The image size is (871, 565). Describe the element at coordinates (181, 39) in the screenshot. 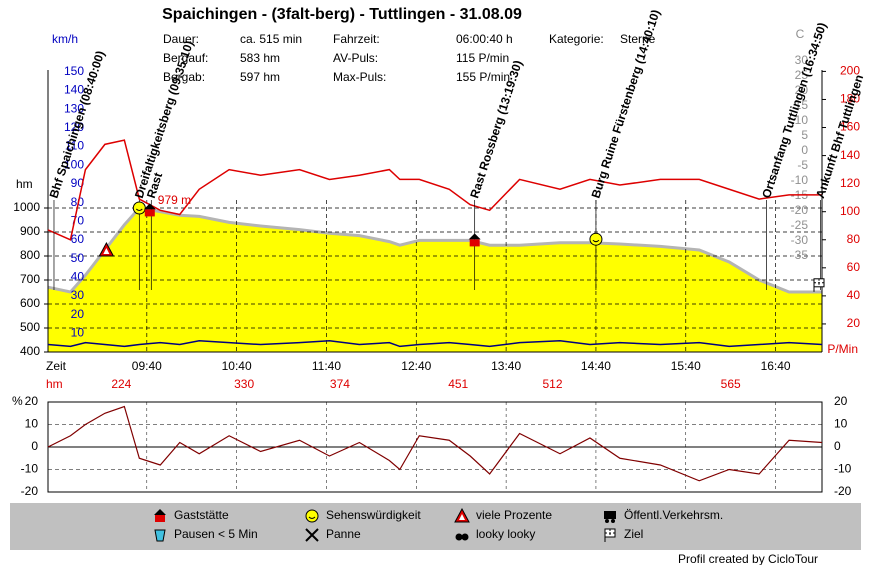

I see `info-label: Dauer:` at that location.